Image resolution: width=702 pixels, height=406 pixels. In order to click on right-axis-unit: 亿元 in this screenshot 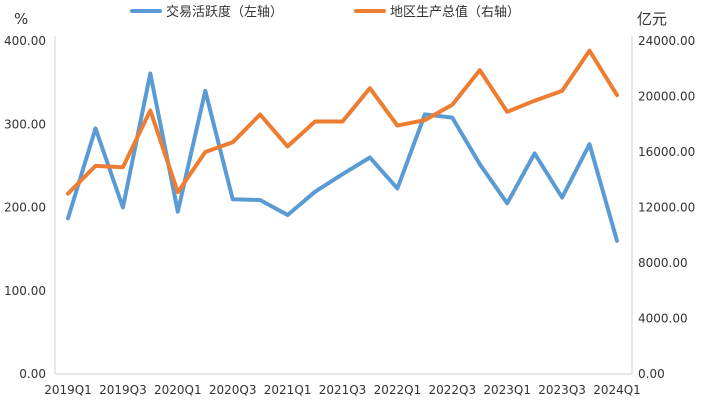, I will do `click(652, 19)`.